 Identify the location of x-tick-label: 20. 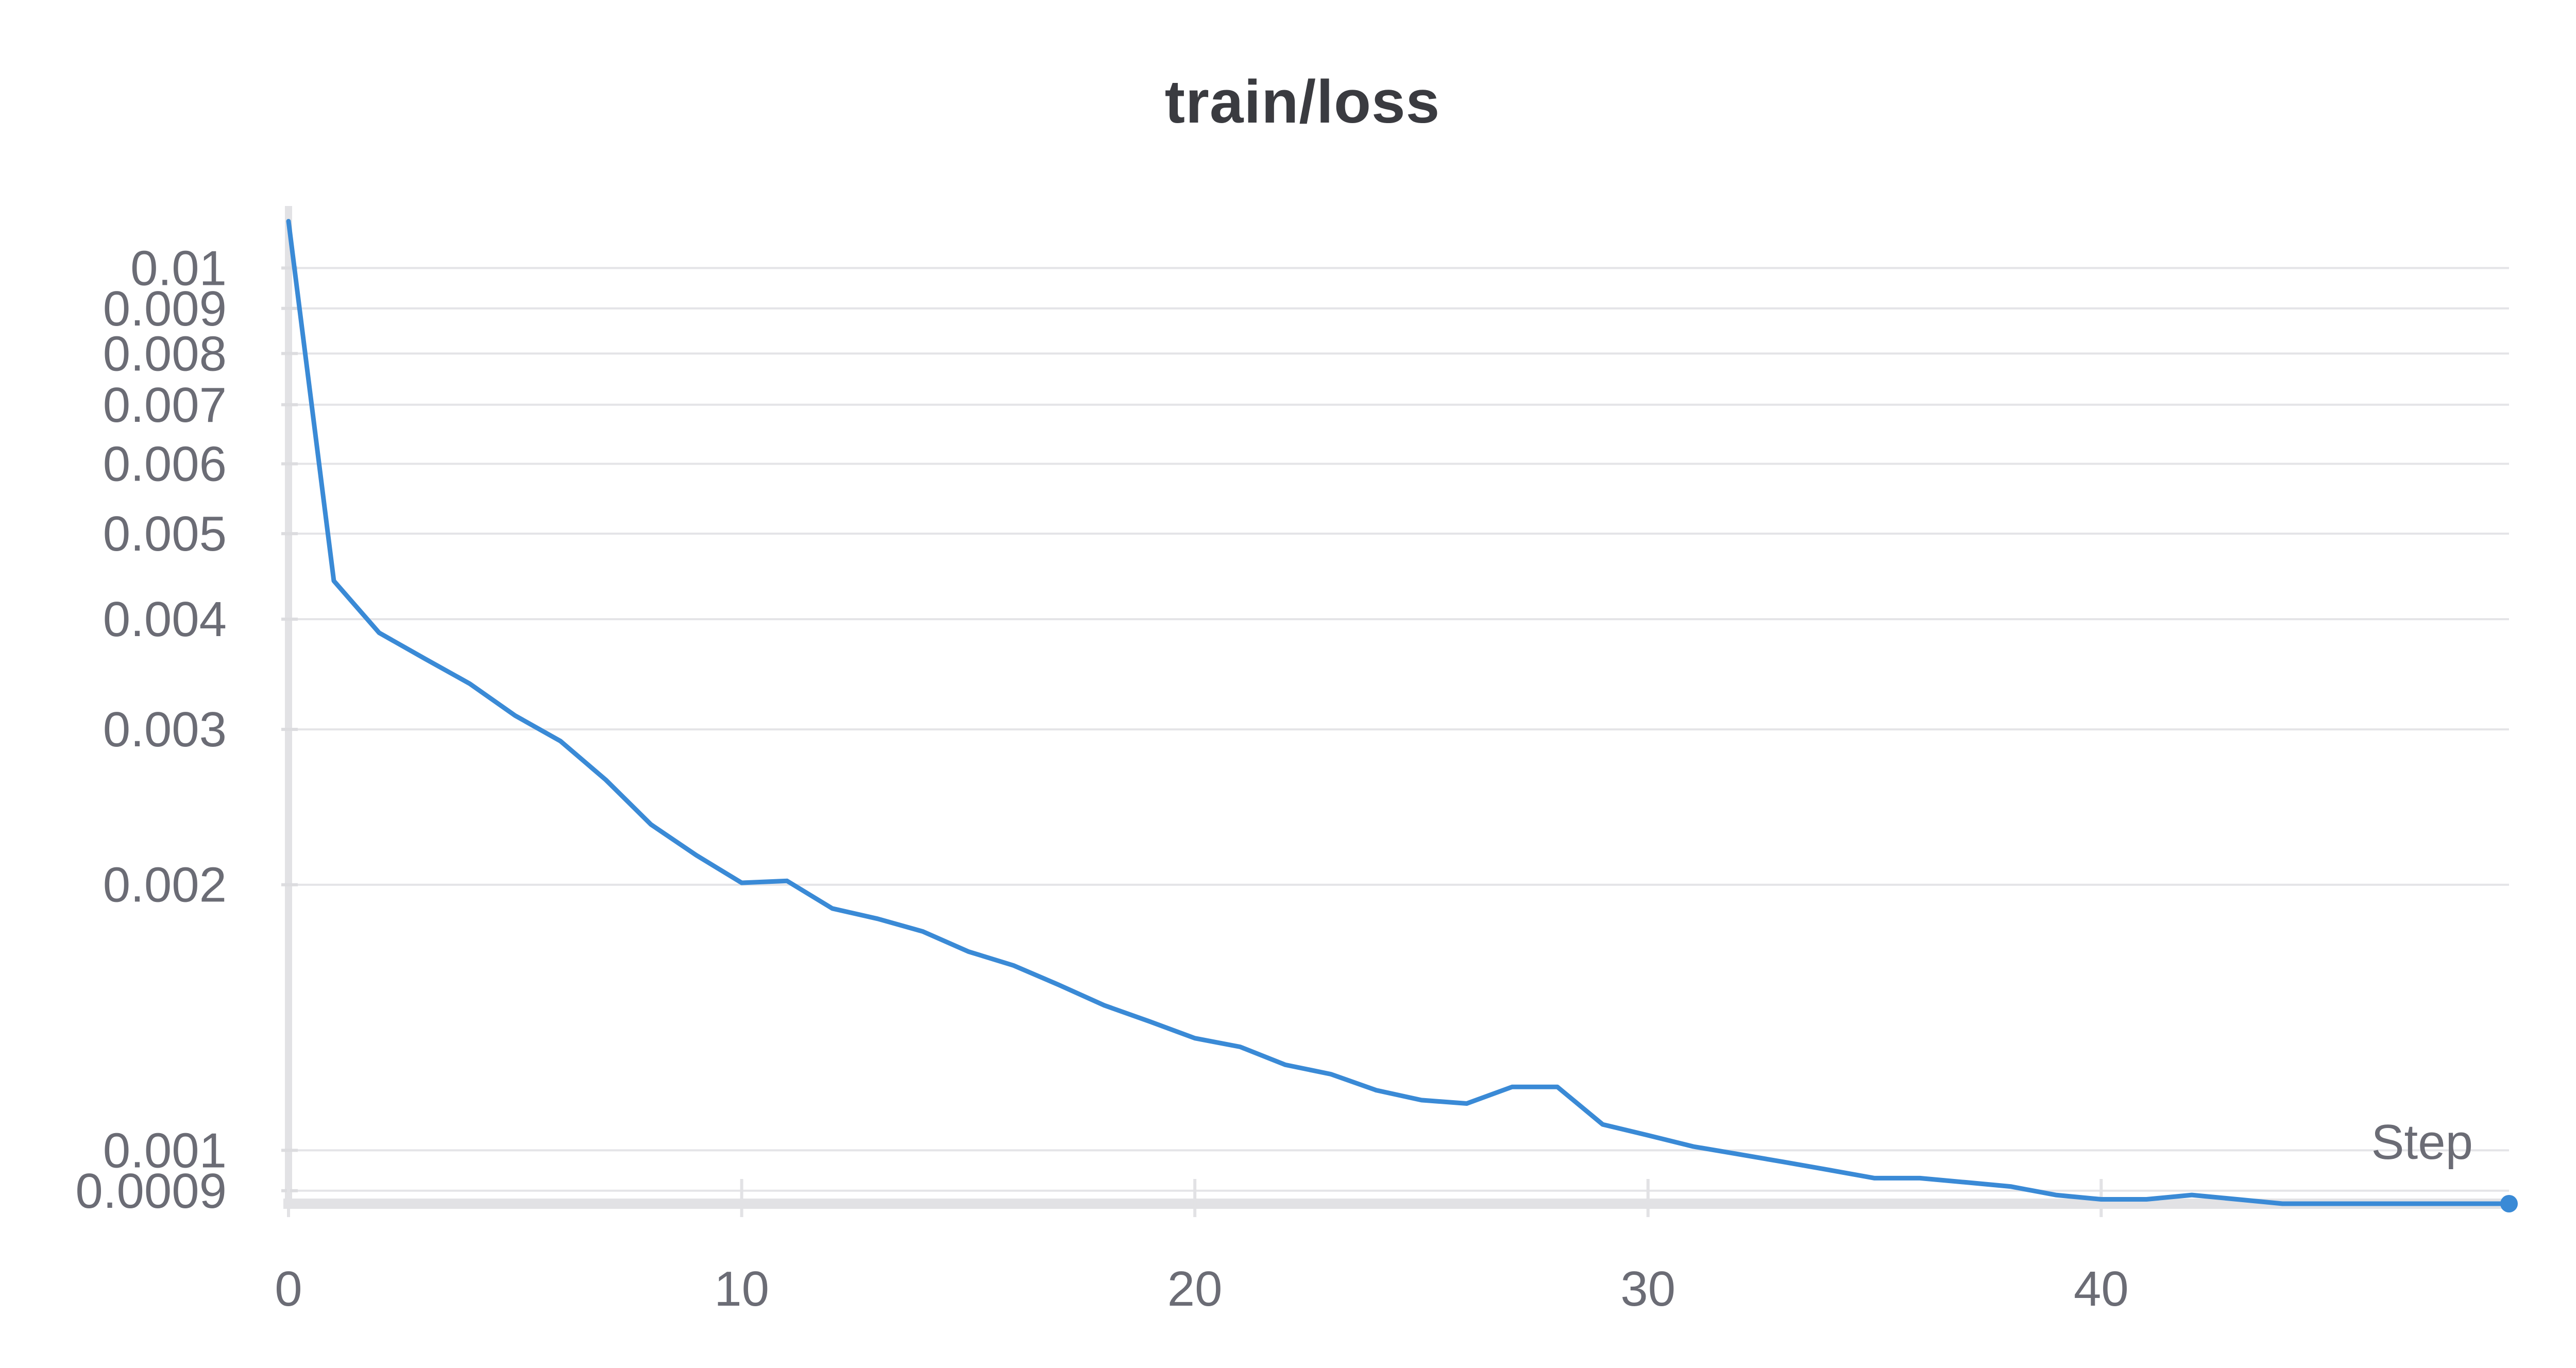
(1195, 1288).